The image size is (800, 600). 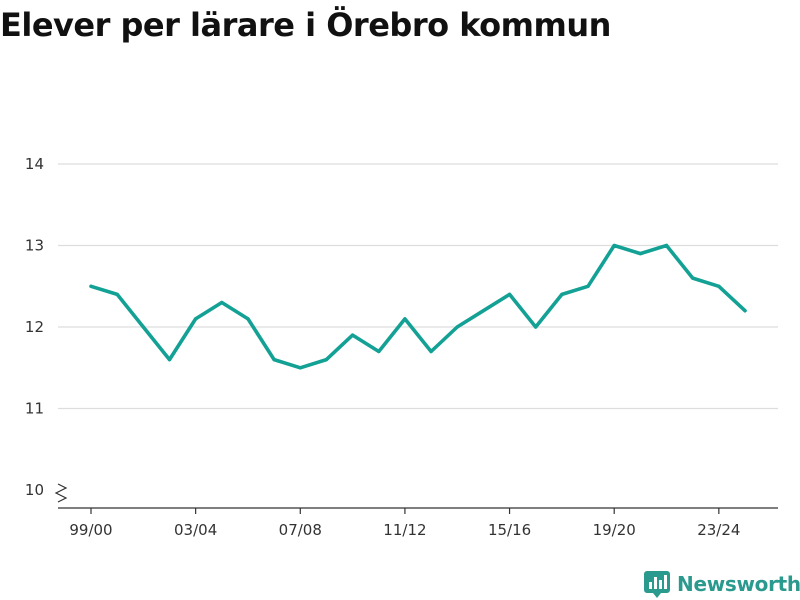 What do you see at coordinates (34, 490) in the screenshot?
I see `y-tick-label: 10` at bounding box center [34, 490].